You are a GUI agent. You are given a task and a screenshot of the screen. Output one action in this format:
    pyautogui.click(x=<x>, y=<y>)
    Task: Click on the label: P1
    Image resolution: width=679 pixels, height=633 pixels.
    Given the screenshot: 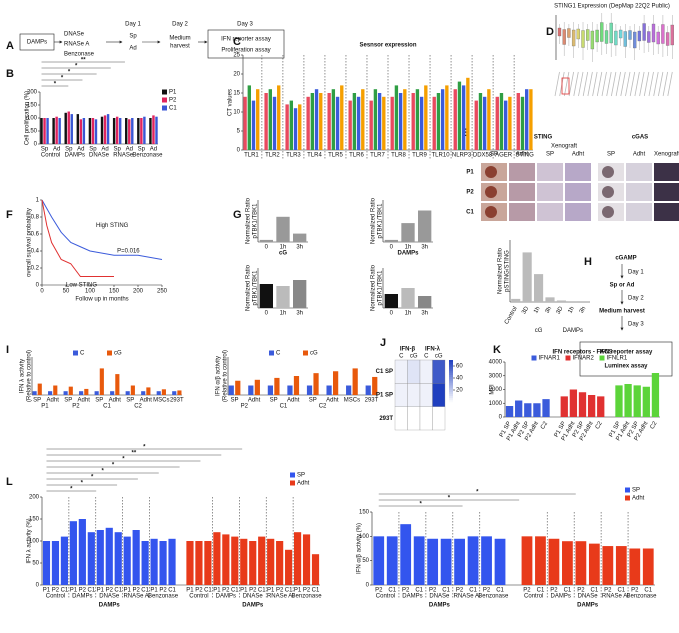 What is the action you would take?
    pyautogui.click(x=470, y=173)
    